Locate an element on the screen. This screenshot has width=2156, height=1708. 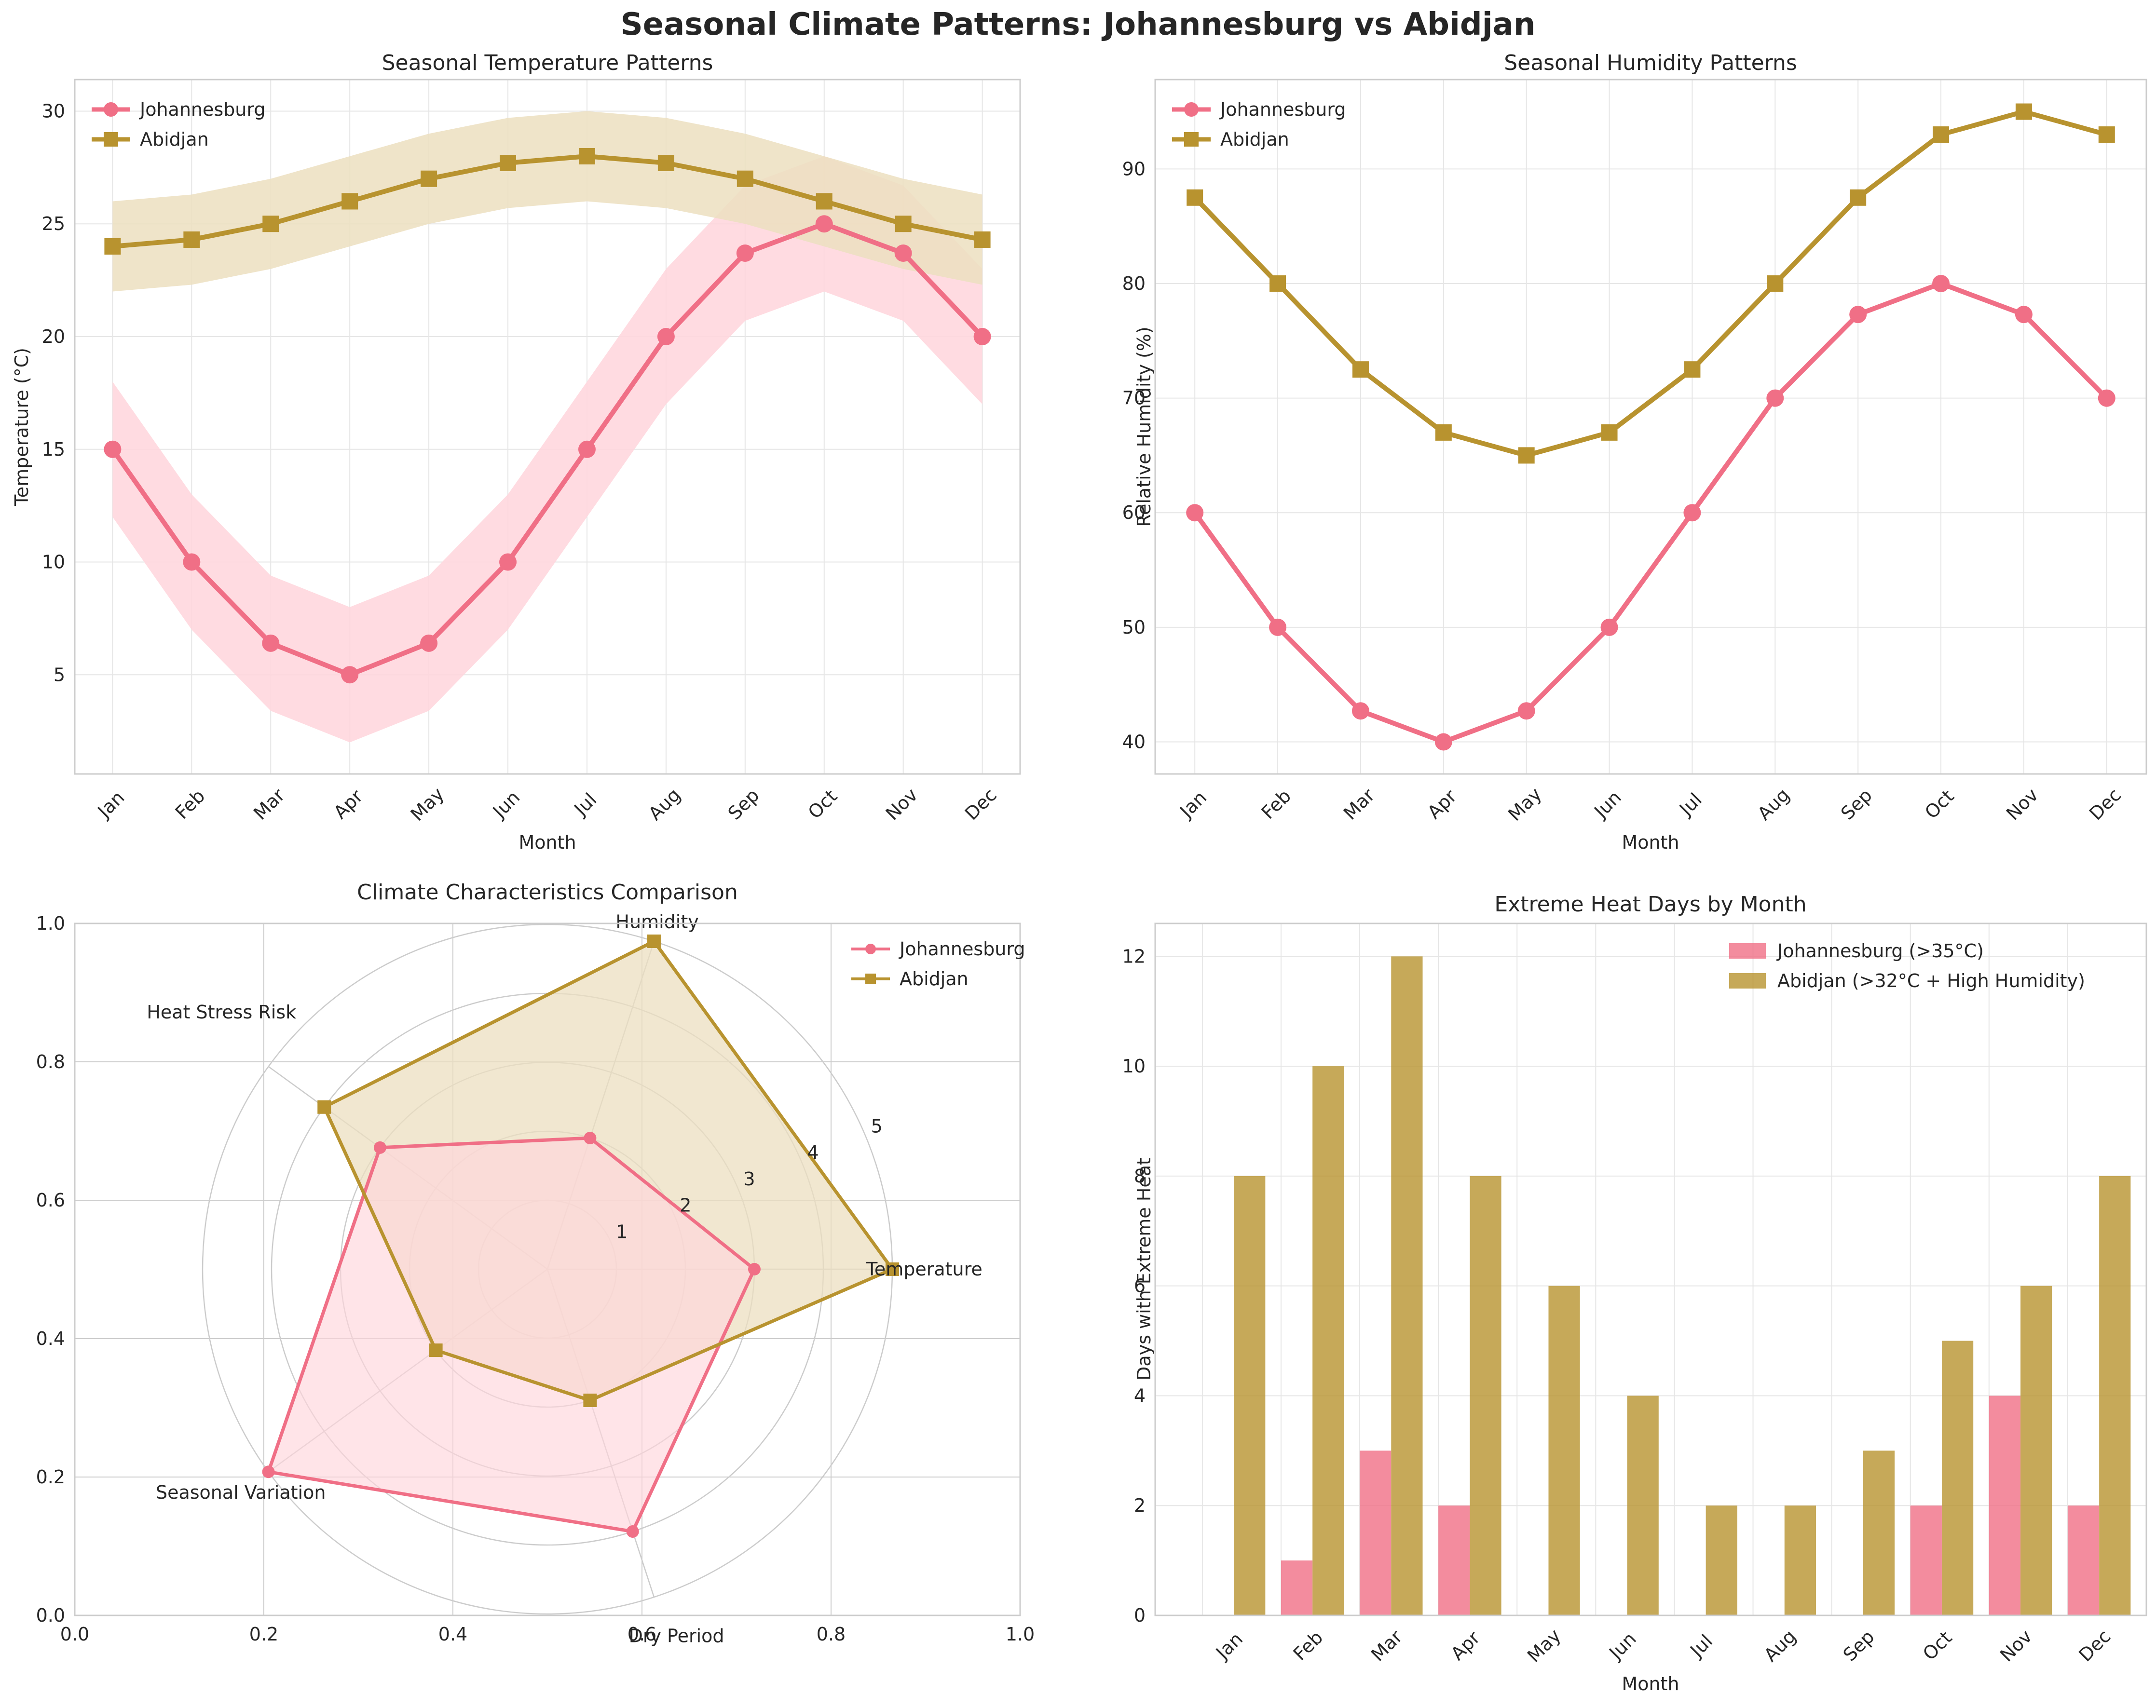
heat-days-y-ticks: 0 2 4 6 8 10 12 is located at coordinates (1134, 1286).